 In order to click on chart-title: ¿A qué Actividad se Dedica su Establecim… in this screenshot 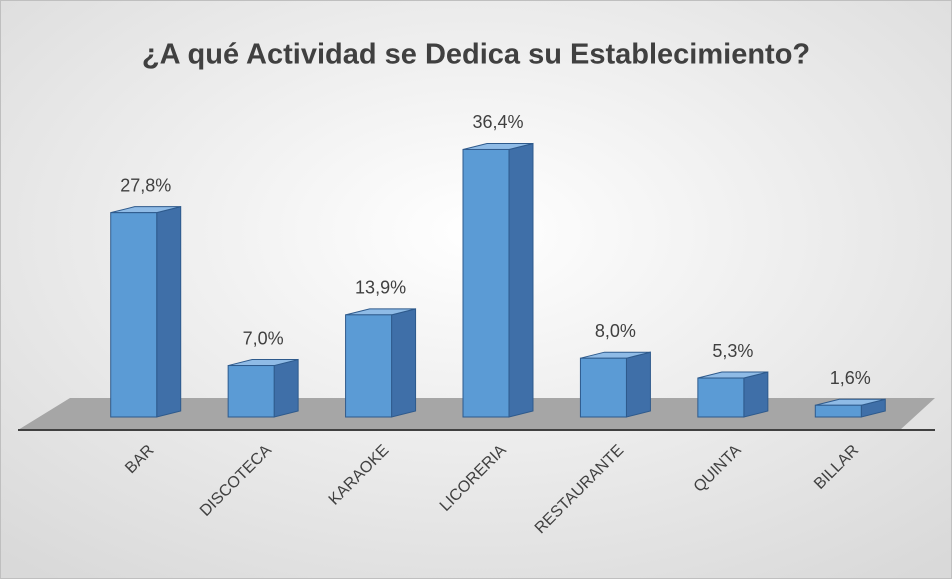, I will do `click(476, 55)`.